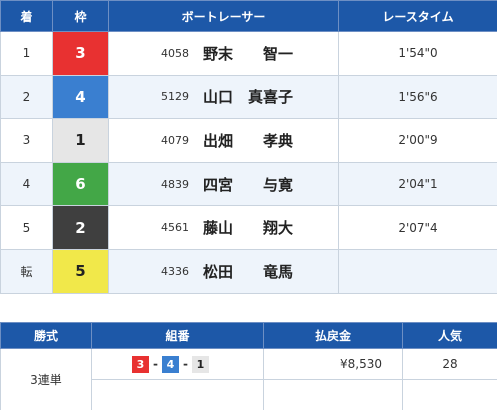 The height and width of the screenshot is (410, 497). Describe the element at coordinates (46, 379) in the screenshot. I see `bet-type-cell: 3連単` at that location.